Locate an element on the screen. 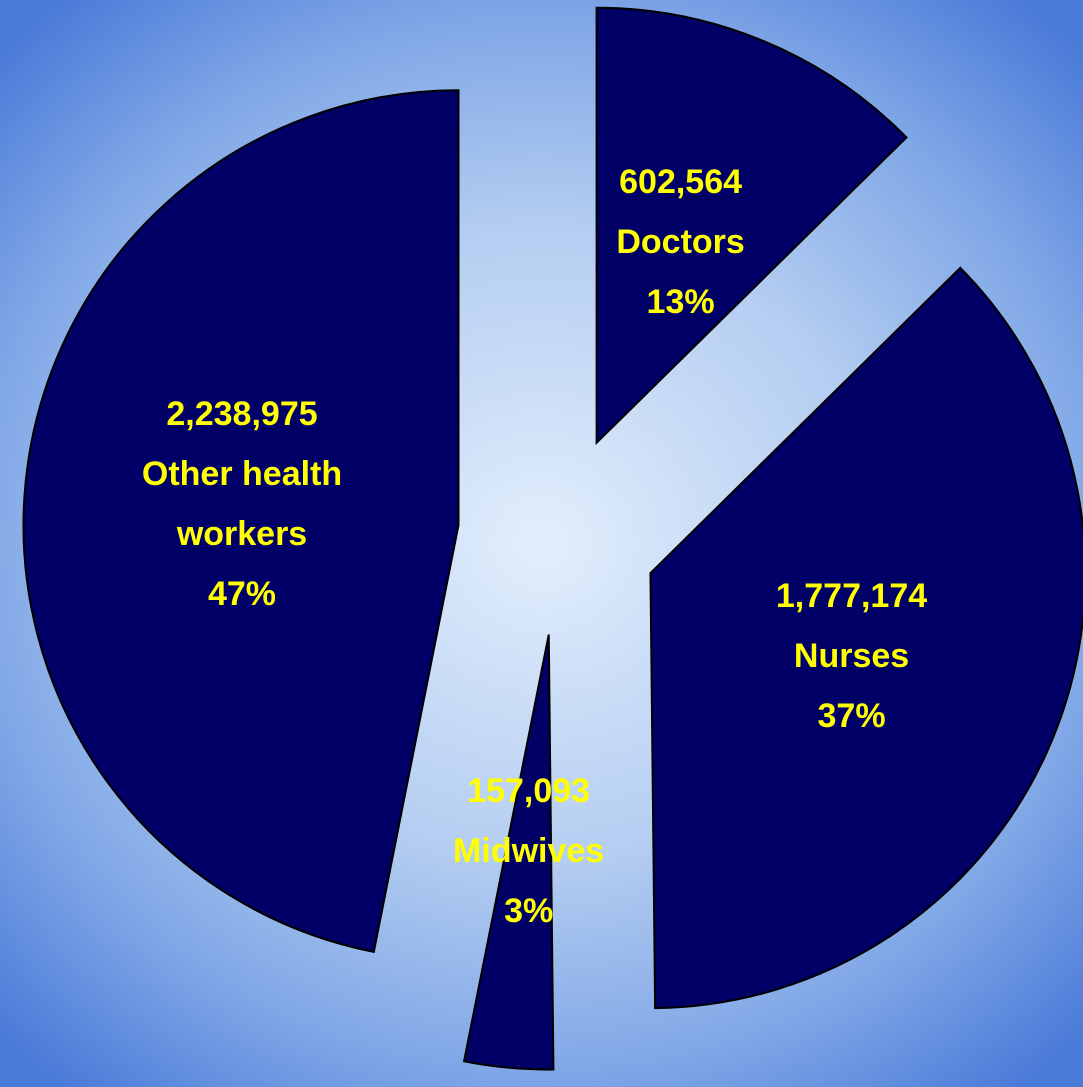 Image resolution: width=1083 pixels, height=1087 pixels. category-label: Nurses is located at coordinates (851, 656).